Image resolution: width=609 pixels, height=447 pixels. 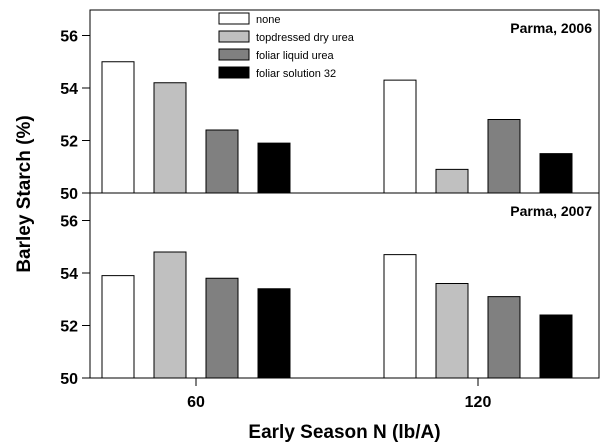 I want to click on bar-p1-s1-c2, so click(x=400, y=136).